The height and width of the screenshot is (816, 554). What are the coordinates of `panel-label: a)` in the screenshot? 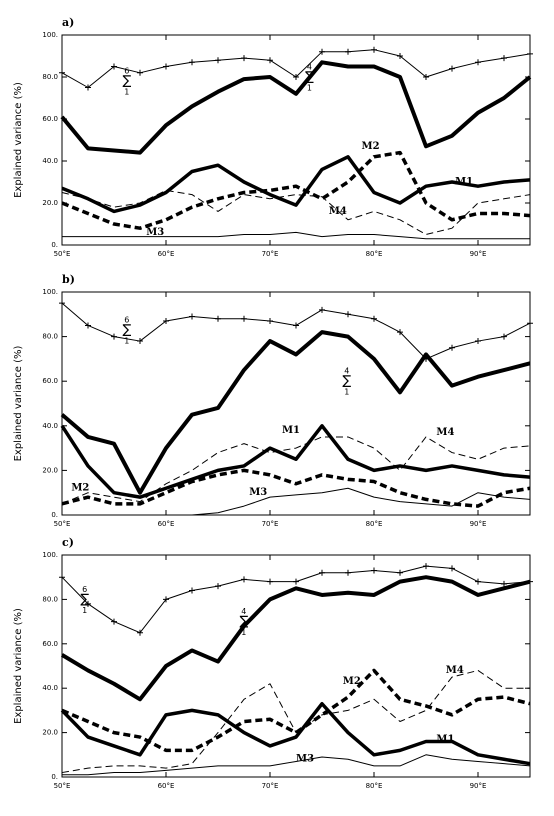 It's located at (68, 22).